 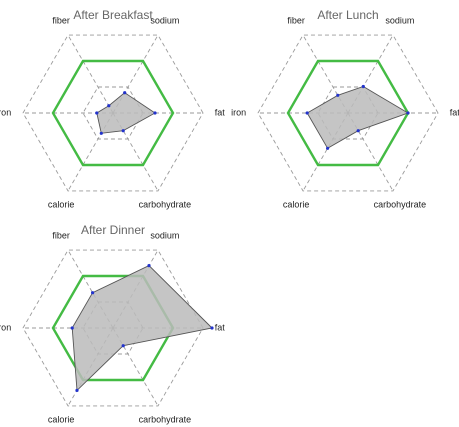 What do you see at coordinates (90, 74) in the screenshot?
I see `axis-spoke-fiber` at bounding box center [90, 74].